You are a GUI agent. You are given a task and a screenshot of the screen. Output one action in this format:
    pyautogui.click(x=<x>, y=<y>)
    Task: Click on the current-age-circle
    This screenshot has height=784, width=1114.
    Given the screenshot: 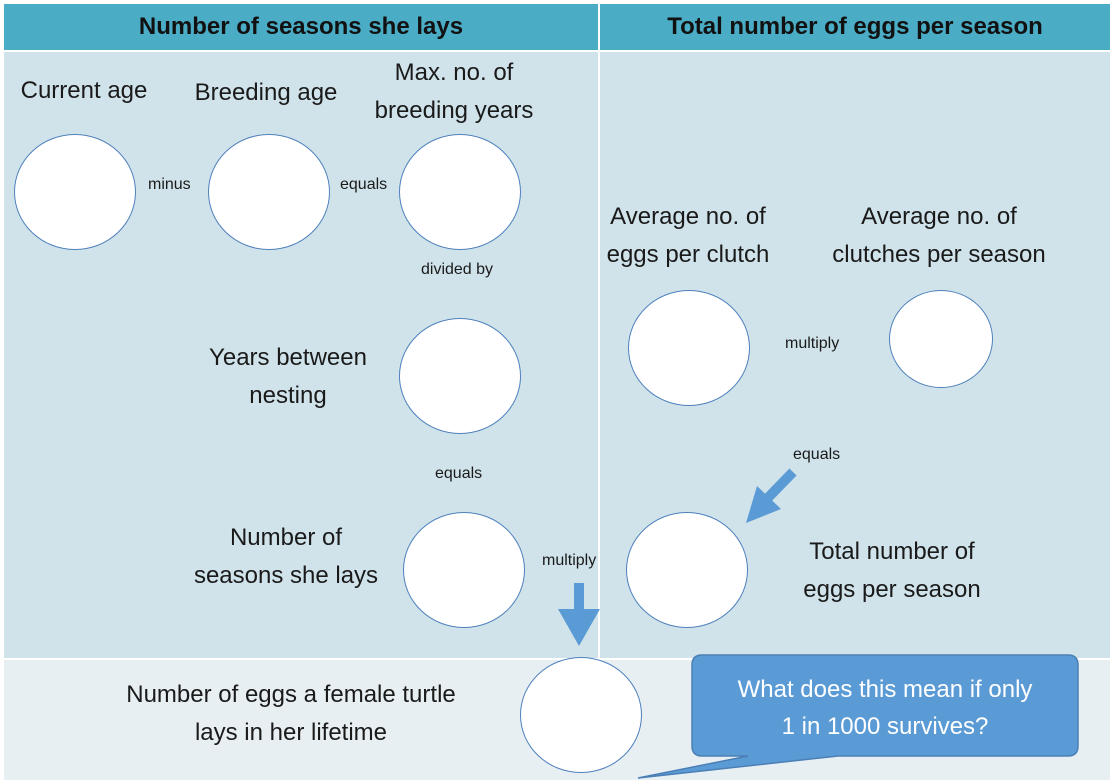 What is the action you would take?
    pyautogui.click(x=75, y=192)
    